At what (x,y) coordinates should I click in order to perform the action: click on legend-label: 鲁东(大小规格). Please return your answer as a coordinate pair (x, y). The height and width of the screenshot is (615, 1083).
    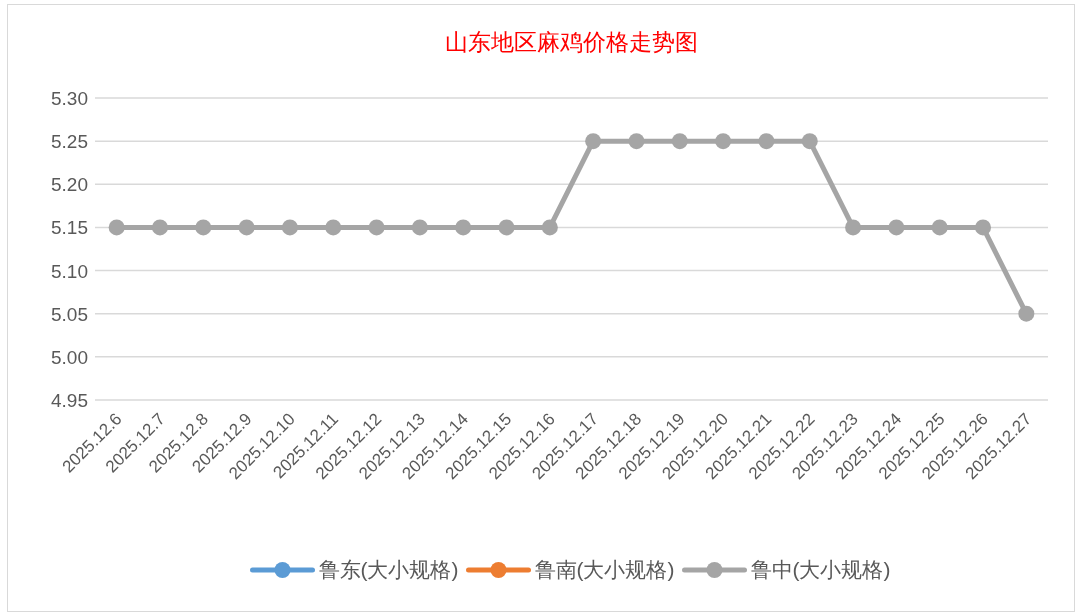
    Looking at the image, I should click on (388, 569).